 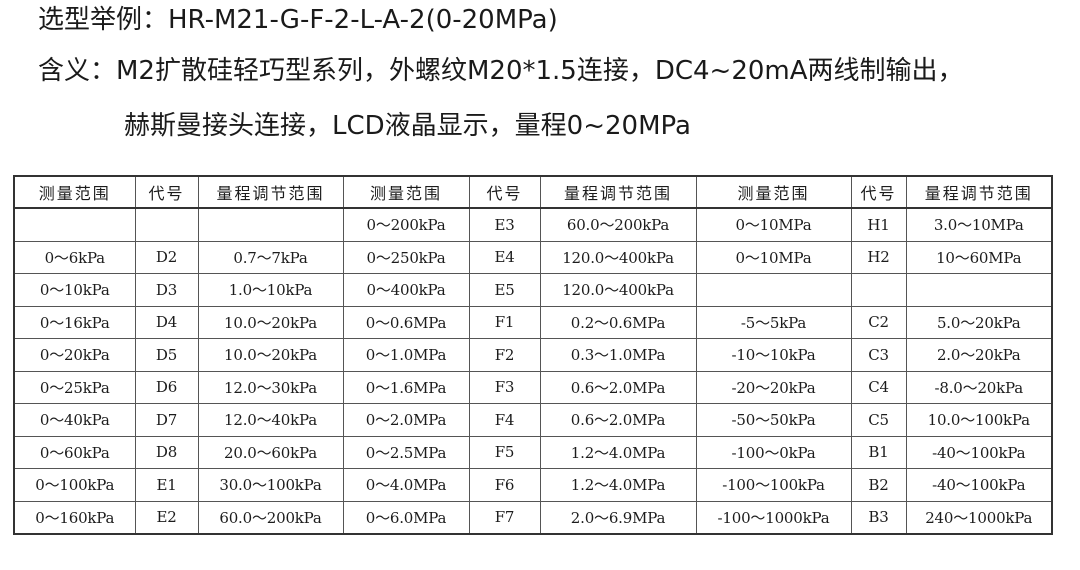 What do you see at coordinates (298, 20) in the screenshot?
I see `selection-example-text: 选型举例：HR-M21-G-F-2-L-A-2(0-20MPa)` at bounding box center [298, 20].